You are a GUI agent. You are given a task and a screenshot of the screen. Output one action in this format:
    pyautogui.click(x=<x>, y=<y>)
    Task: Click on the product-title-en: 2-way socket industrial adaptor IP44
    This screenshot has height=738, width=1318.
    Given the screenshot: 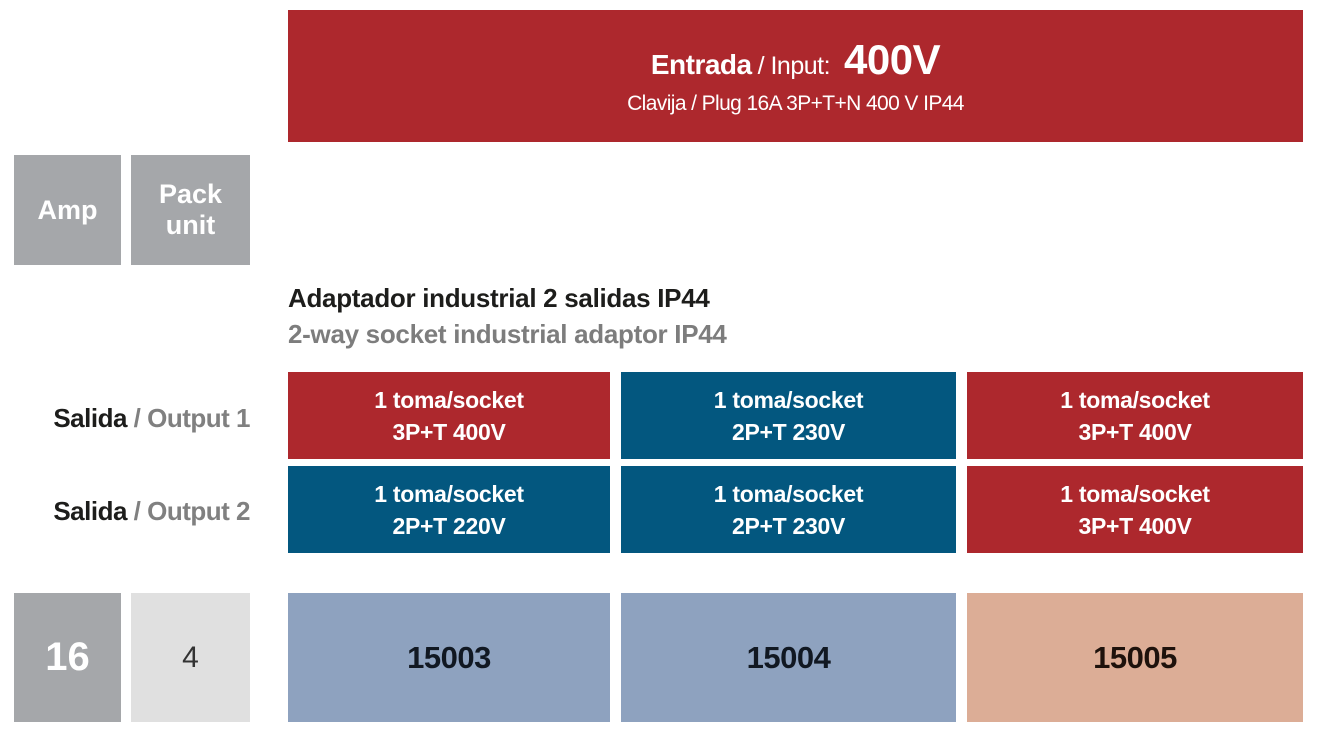 What is the action you would take?
    pyautogui.click(x=507, y=334)
    